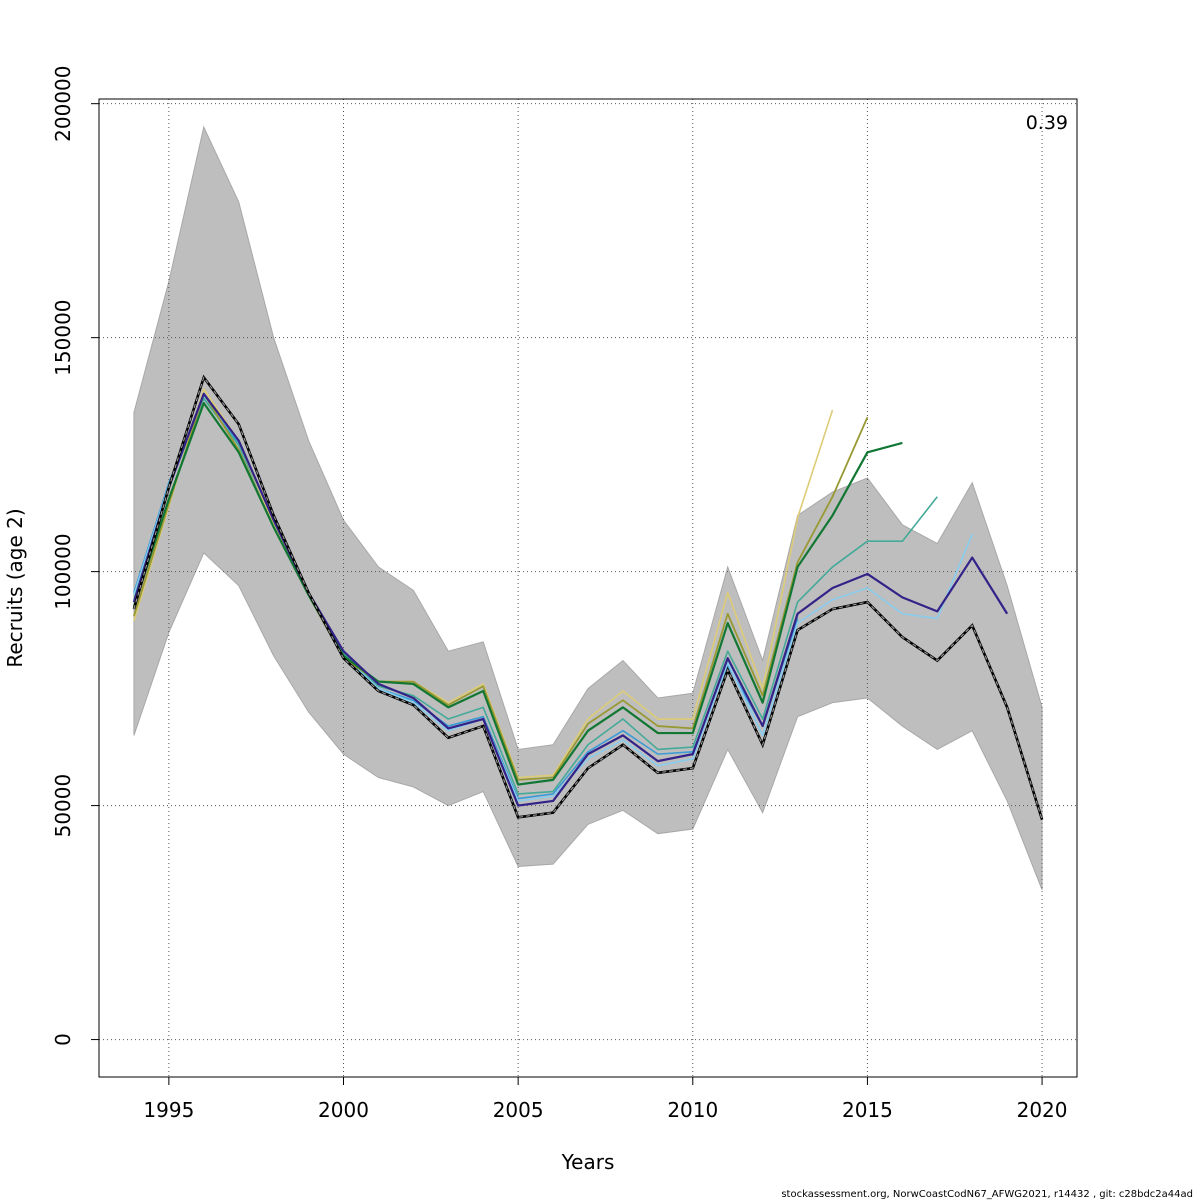  I want to click on x-tick-label: 2020, so click(1042, 1110).